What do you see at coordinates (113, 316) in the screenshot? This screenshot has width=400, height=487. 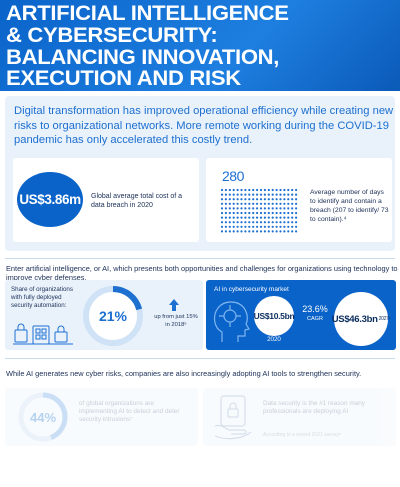 I see `automation-share-ring` at bounding box center [113, 316].